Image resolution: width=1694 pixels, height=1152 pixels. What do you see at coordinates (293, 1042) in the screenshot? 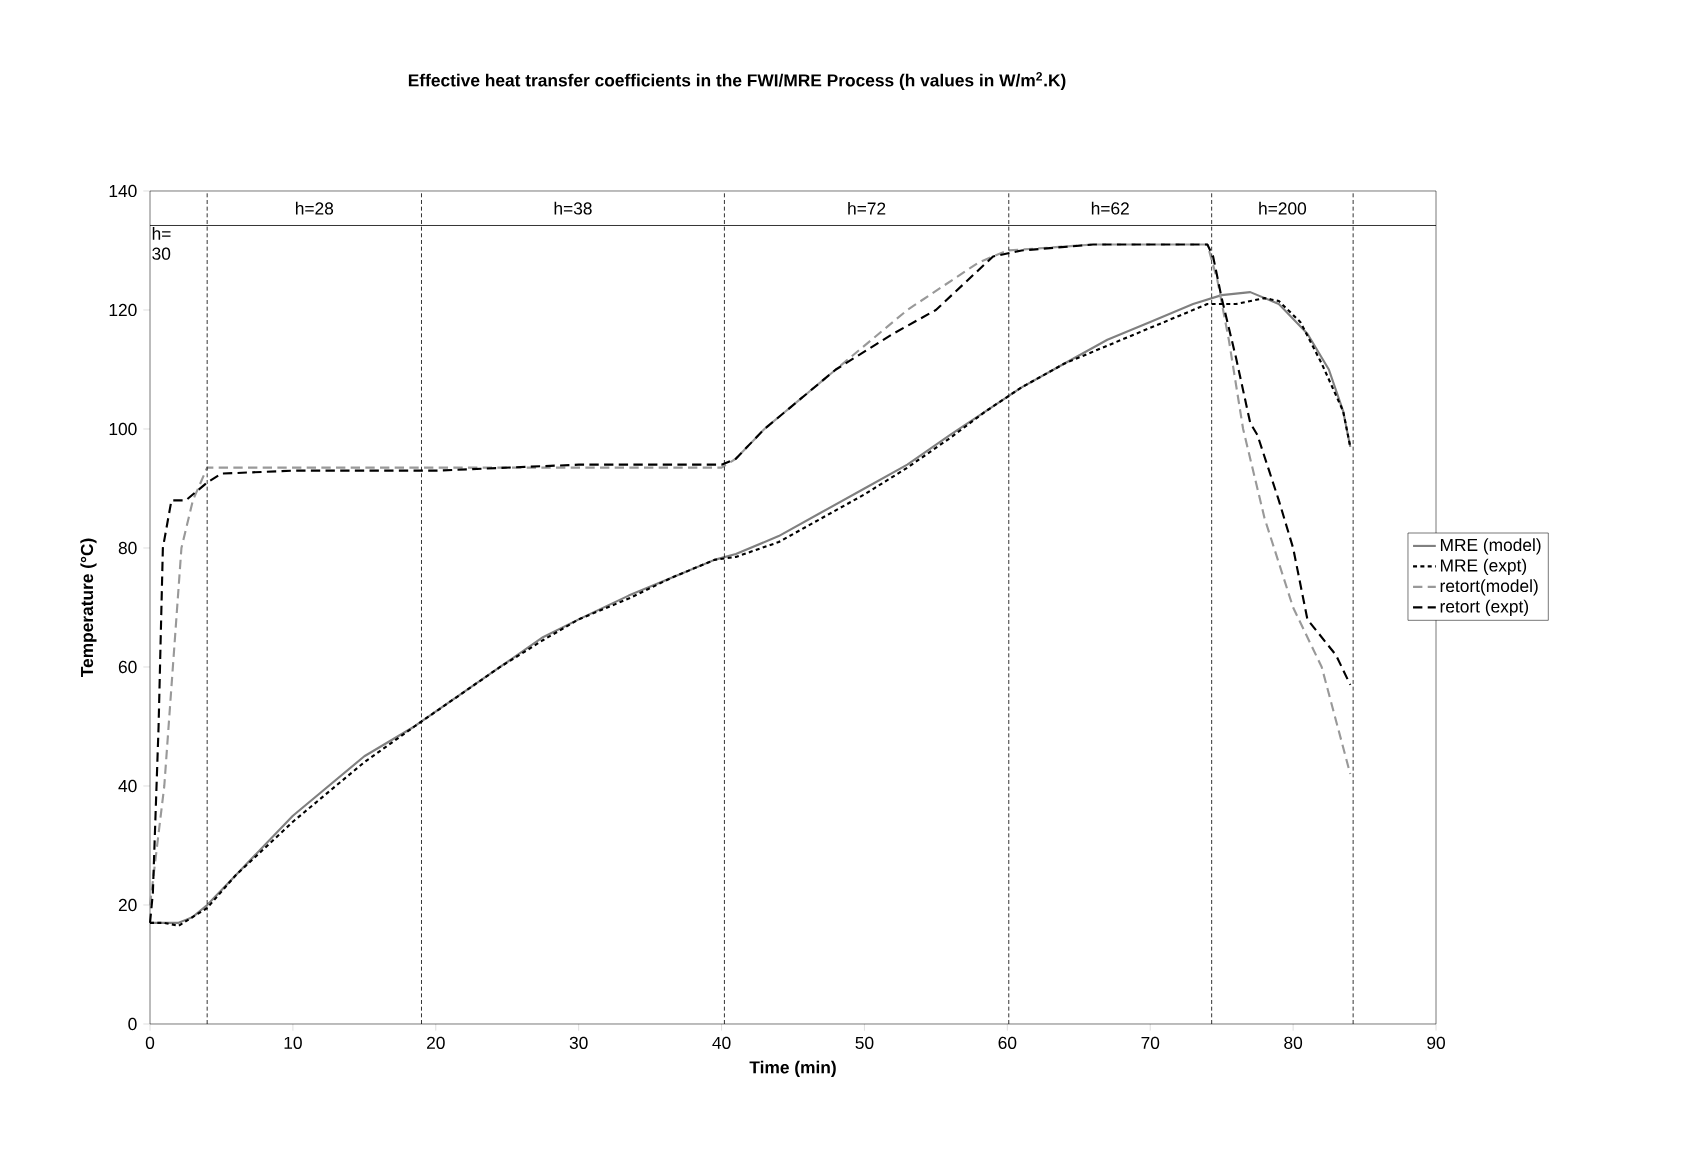
I see `x-tick-label: 10` at bounding box center [293, 1042].